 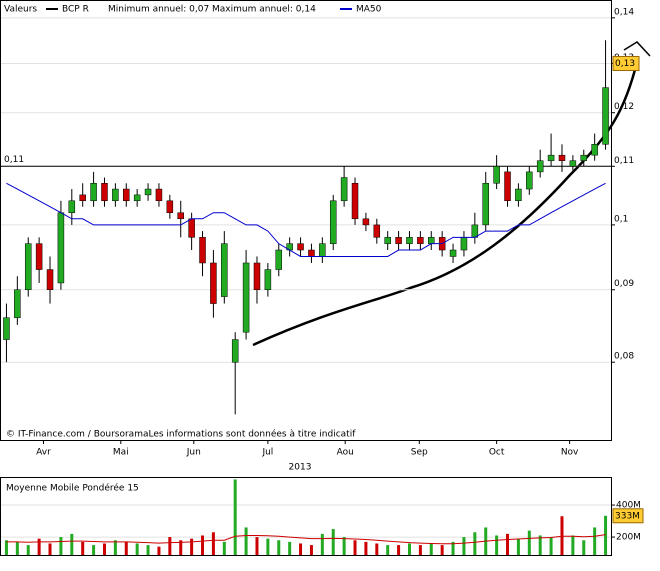 What do you see at coordinates (72, 488) in the screenshot?
I see `volume-title: Moyenne Mobile Pondérée 15` at bounding box center [72, 488].